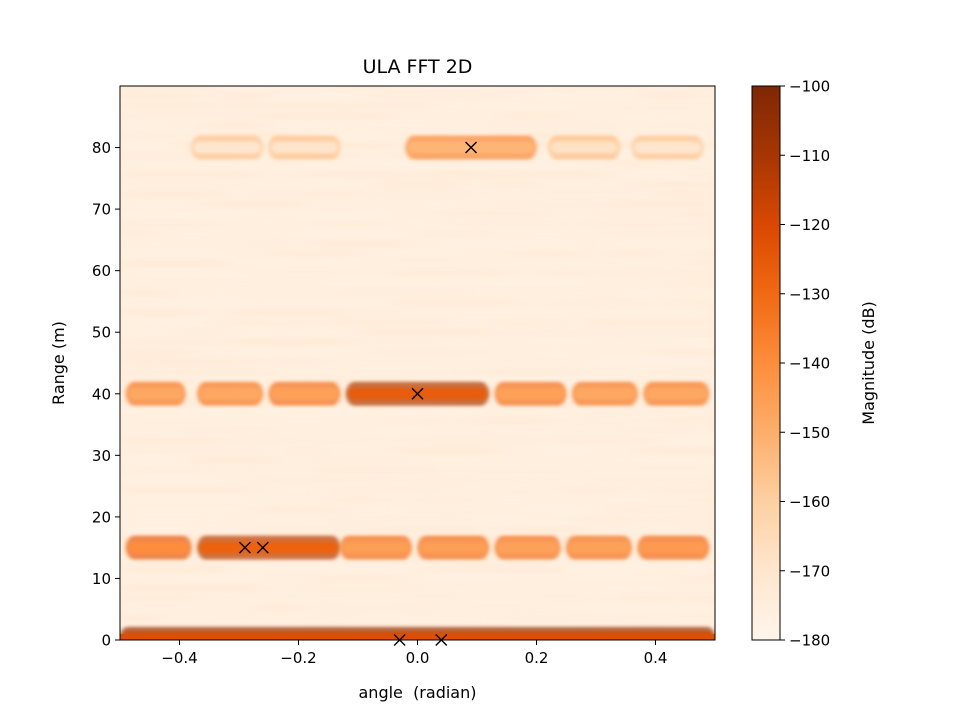 The height and width of the screenshot is (720, 960). Describe the element at coordinates (809, 641) in the screenshot. I see `colorbar-tick-label: −180` at that location.